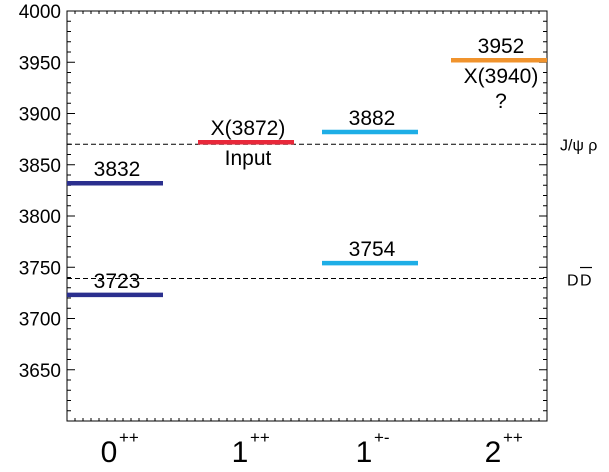 This screenshot has height=472, width=609. What do you see at coordinates (40, 63) in the screenshot?
I see `y-tick-label: 3950` at bounding box center [40, 63].